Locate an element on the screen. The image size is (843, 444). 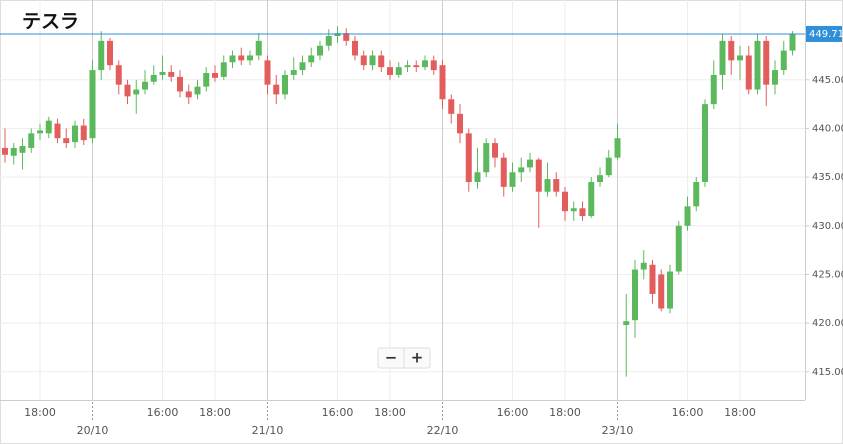
date-label: 20/10 is located at coordinates (93, 430).